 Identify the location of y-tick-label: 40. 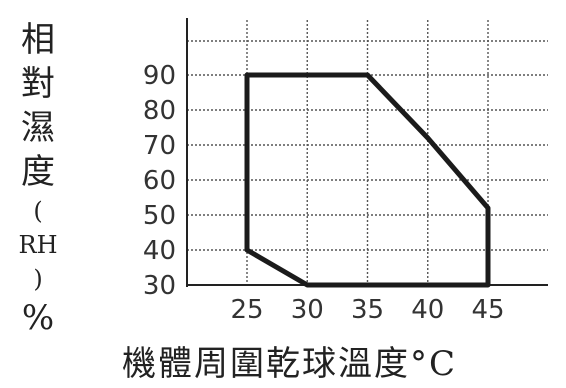
(159, 251).